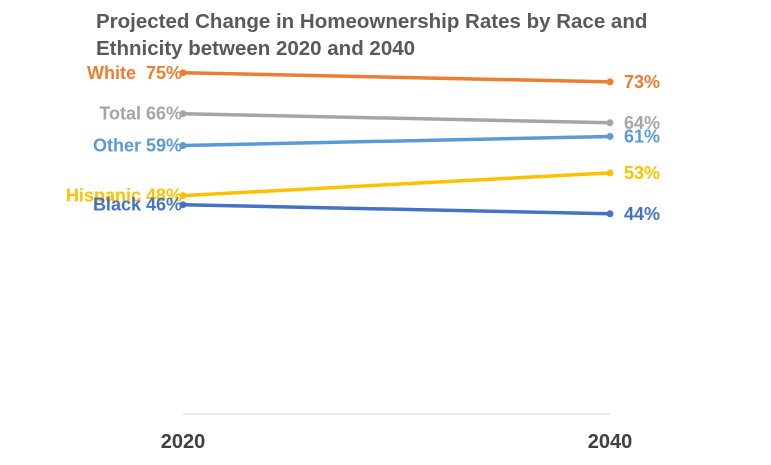 The image size is (771, 465). I want to click on data-point-total-2020, so click(183, 114).